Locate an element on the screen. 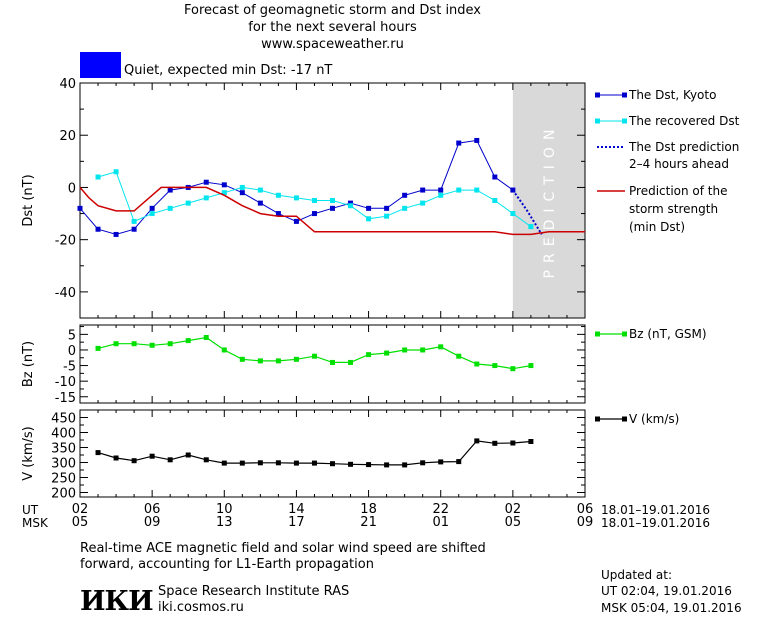 The width and height of the screenshot is (760, 620). x-tick-label-ut: 02 is located at coordinates (513, 509).